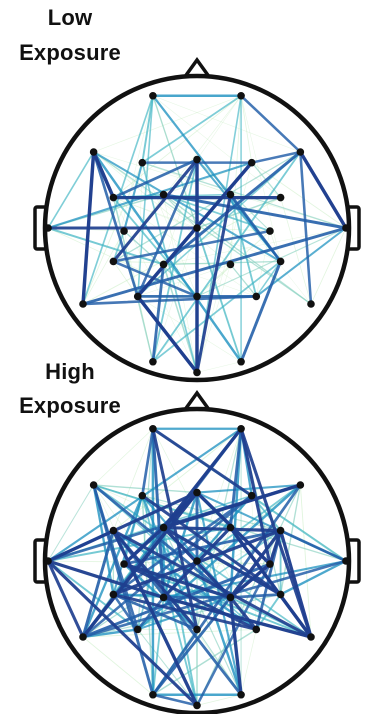 This screenshot has height=714, width=366. Describe the element at coordinates (48, 561) in the screenshot. I see `electrode-t7` at that location.